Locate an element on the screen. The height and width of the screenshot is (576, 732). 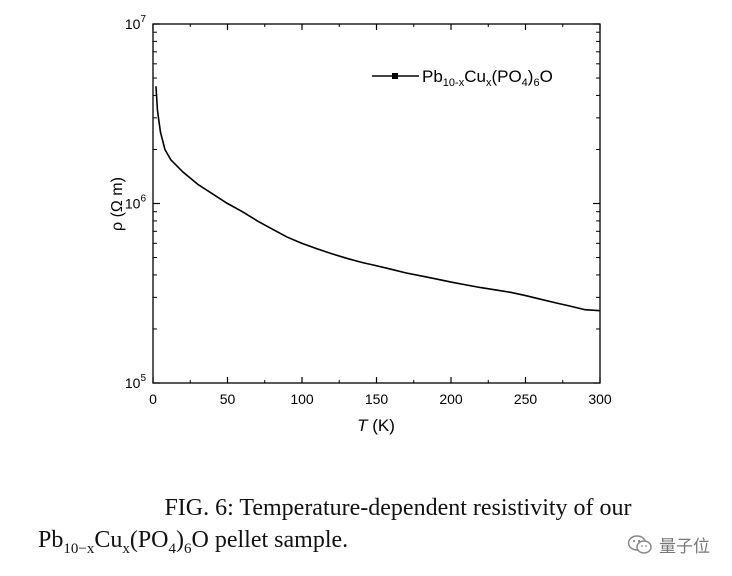
watermark: 量子位 is located at coordinates (668, 544).